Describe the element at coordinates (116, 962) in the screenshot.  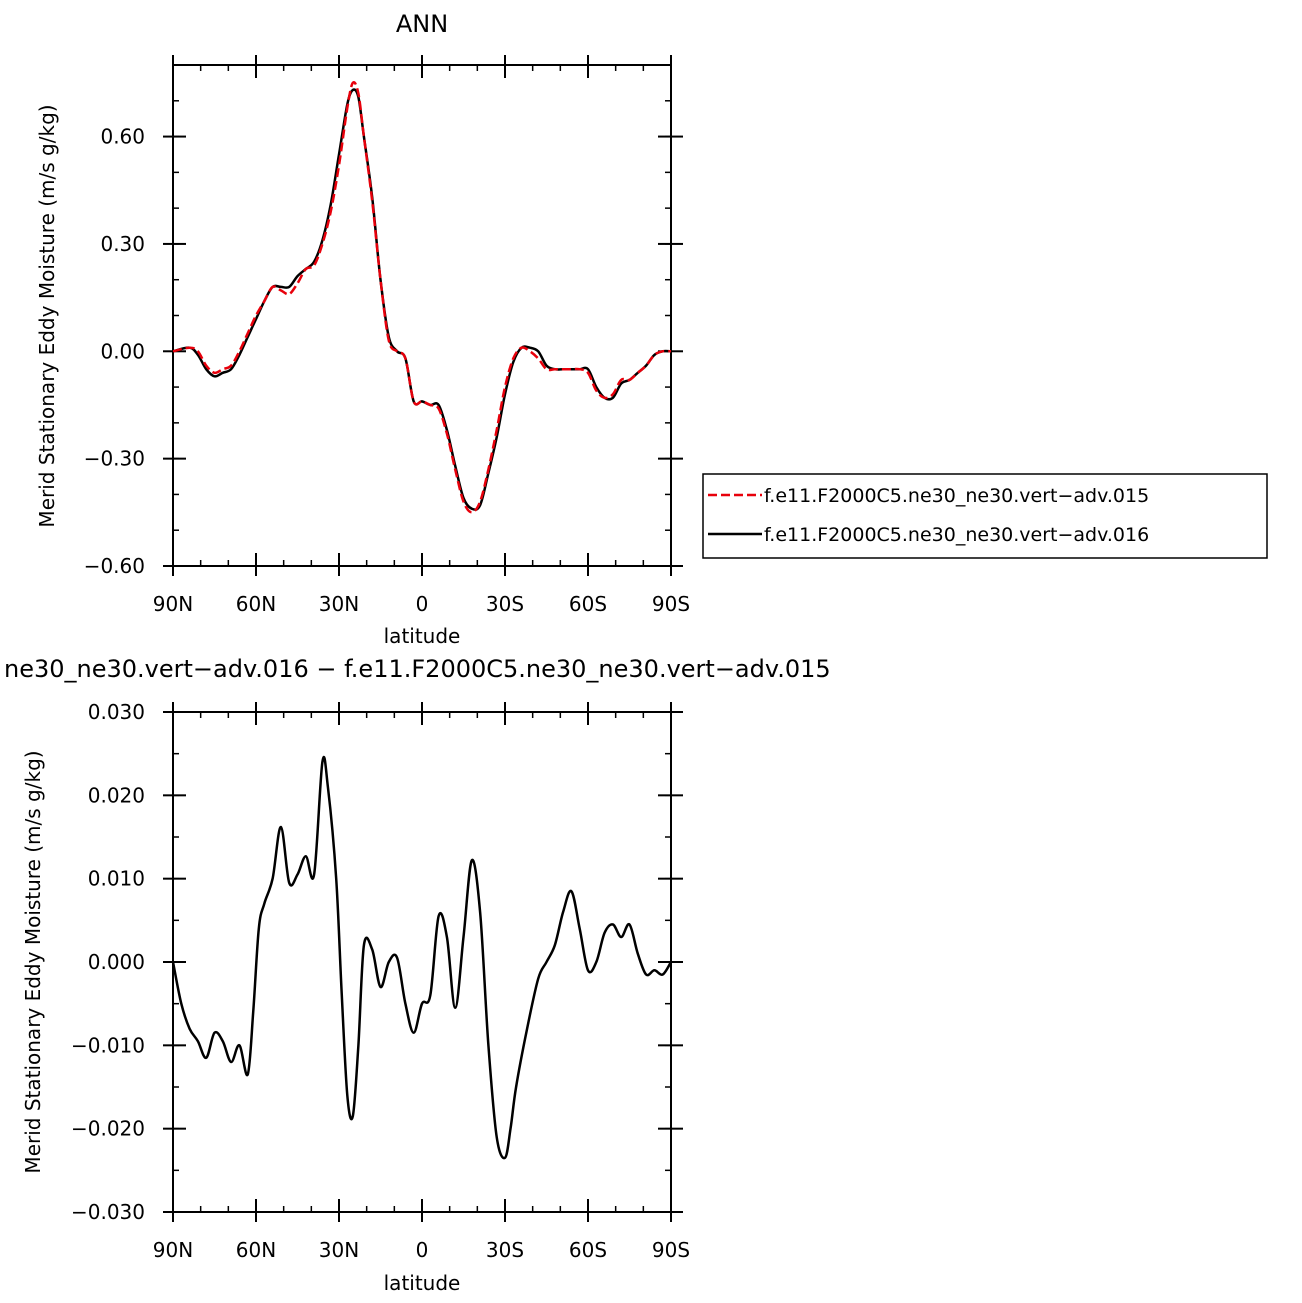
I see `bottom-y-tick-label: 0.000` at that location.